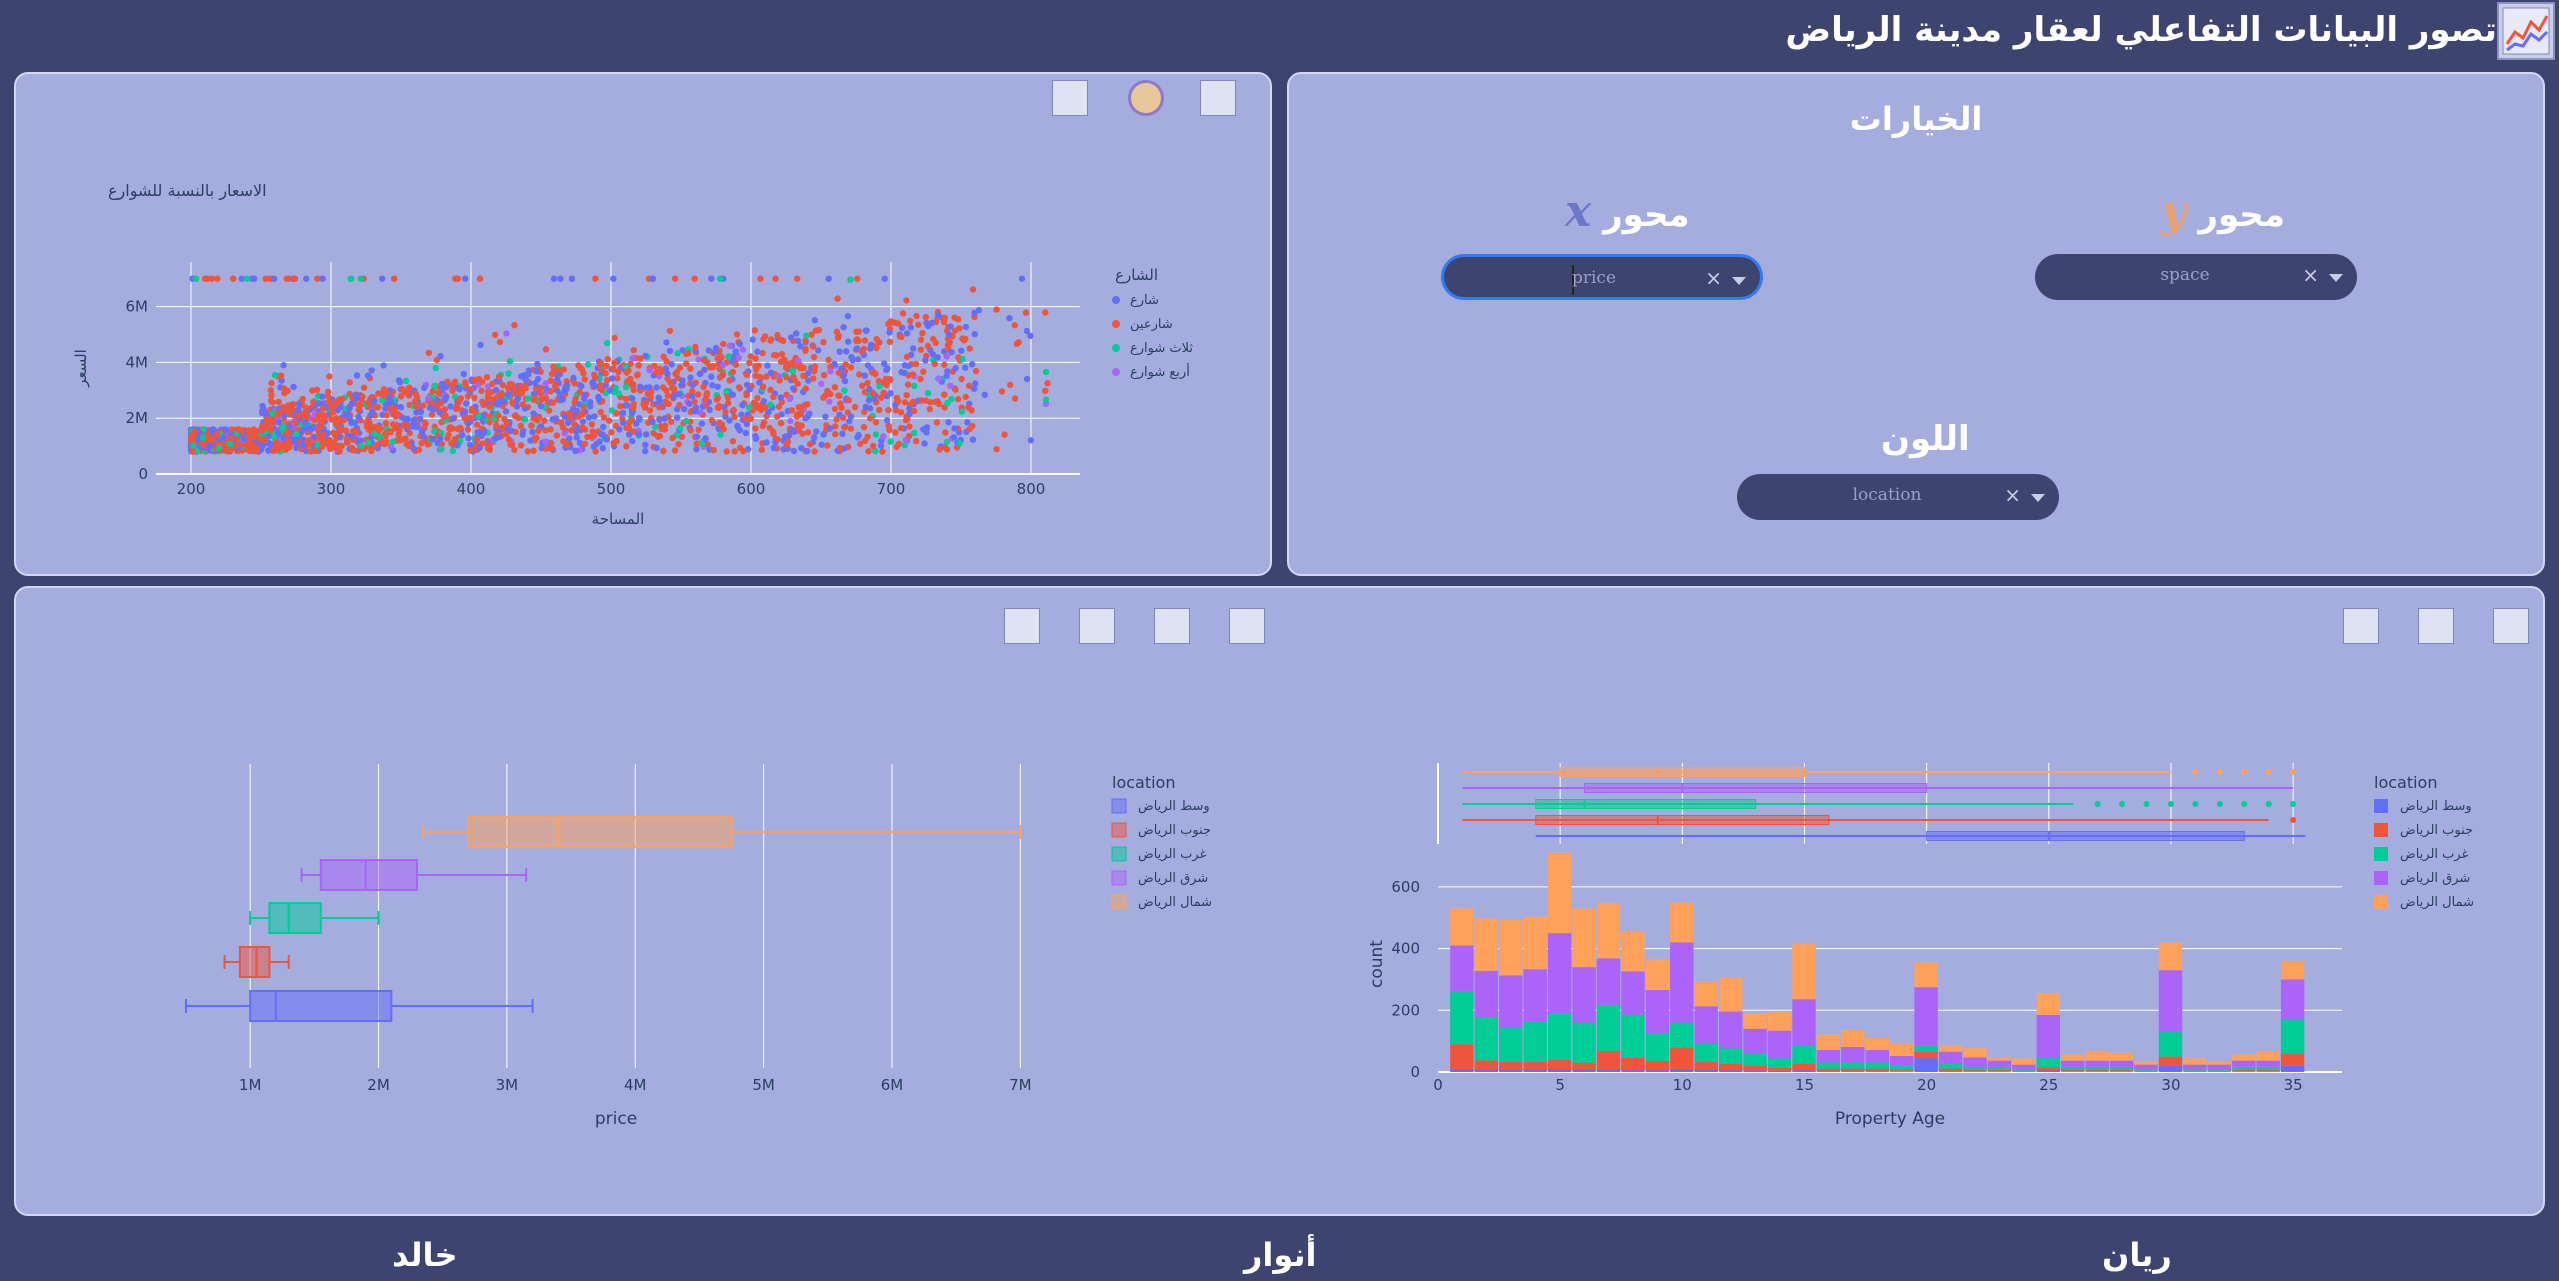 This screenshot has width=2559, height=1281. Describe the element at coordinates (1602, 277) in the screenshot. I see `x-axis-select: price ×` at that location.